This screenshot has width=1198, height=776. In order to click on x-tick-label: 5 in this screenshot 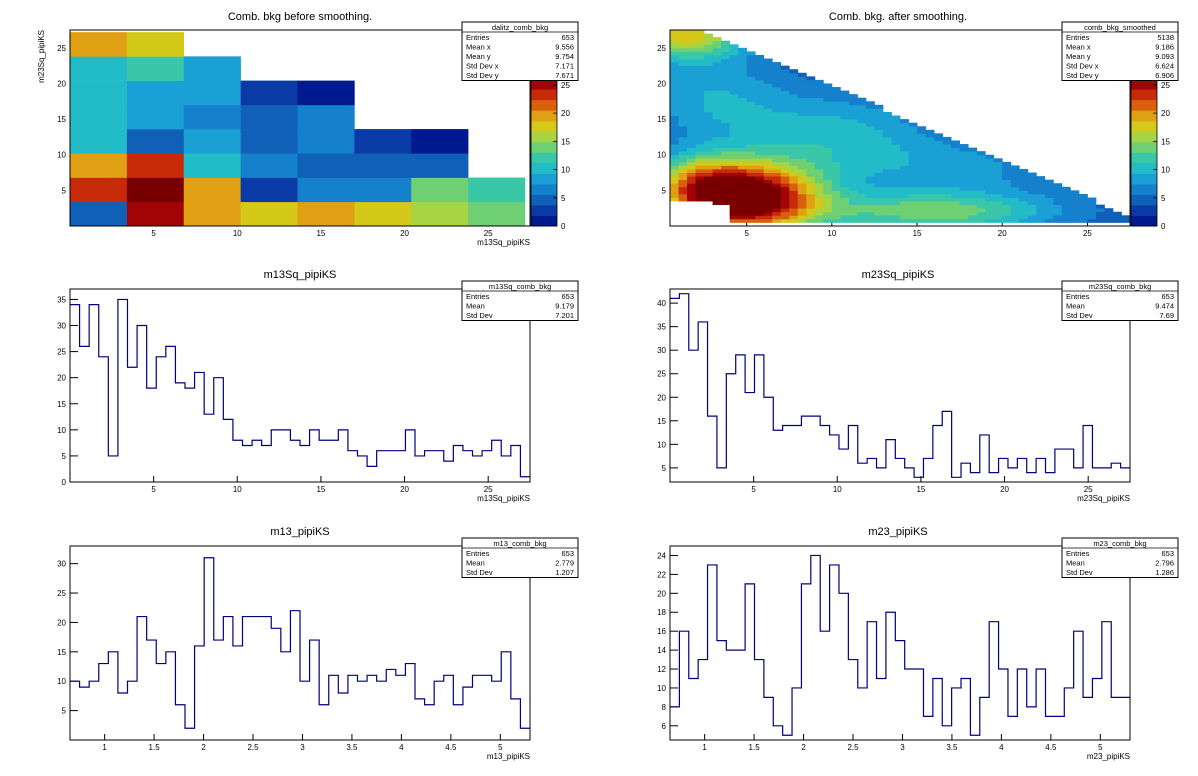, I will do `click(746, 233)`.